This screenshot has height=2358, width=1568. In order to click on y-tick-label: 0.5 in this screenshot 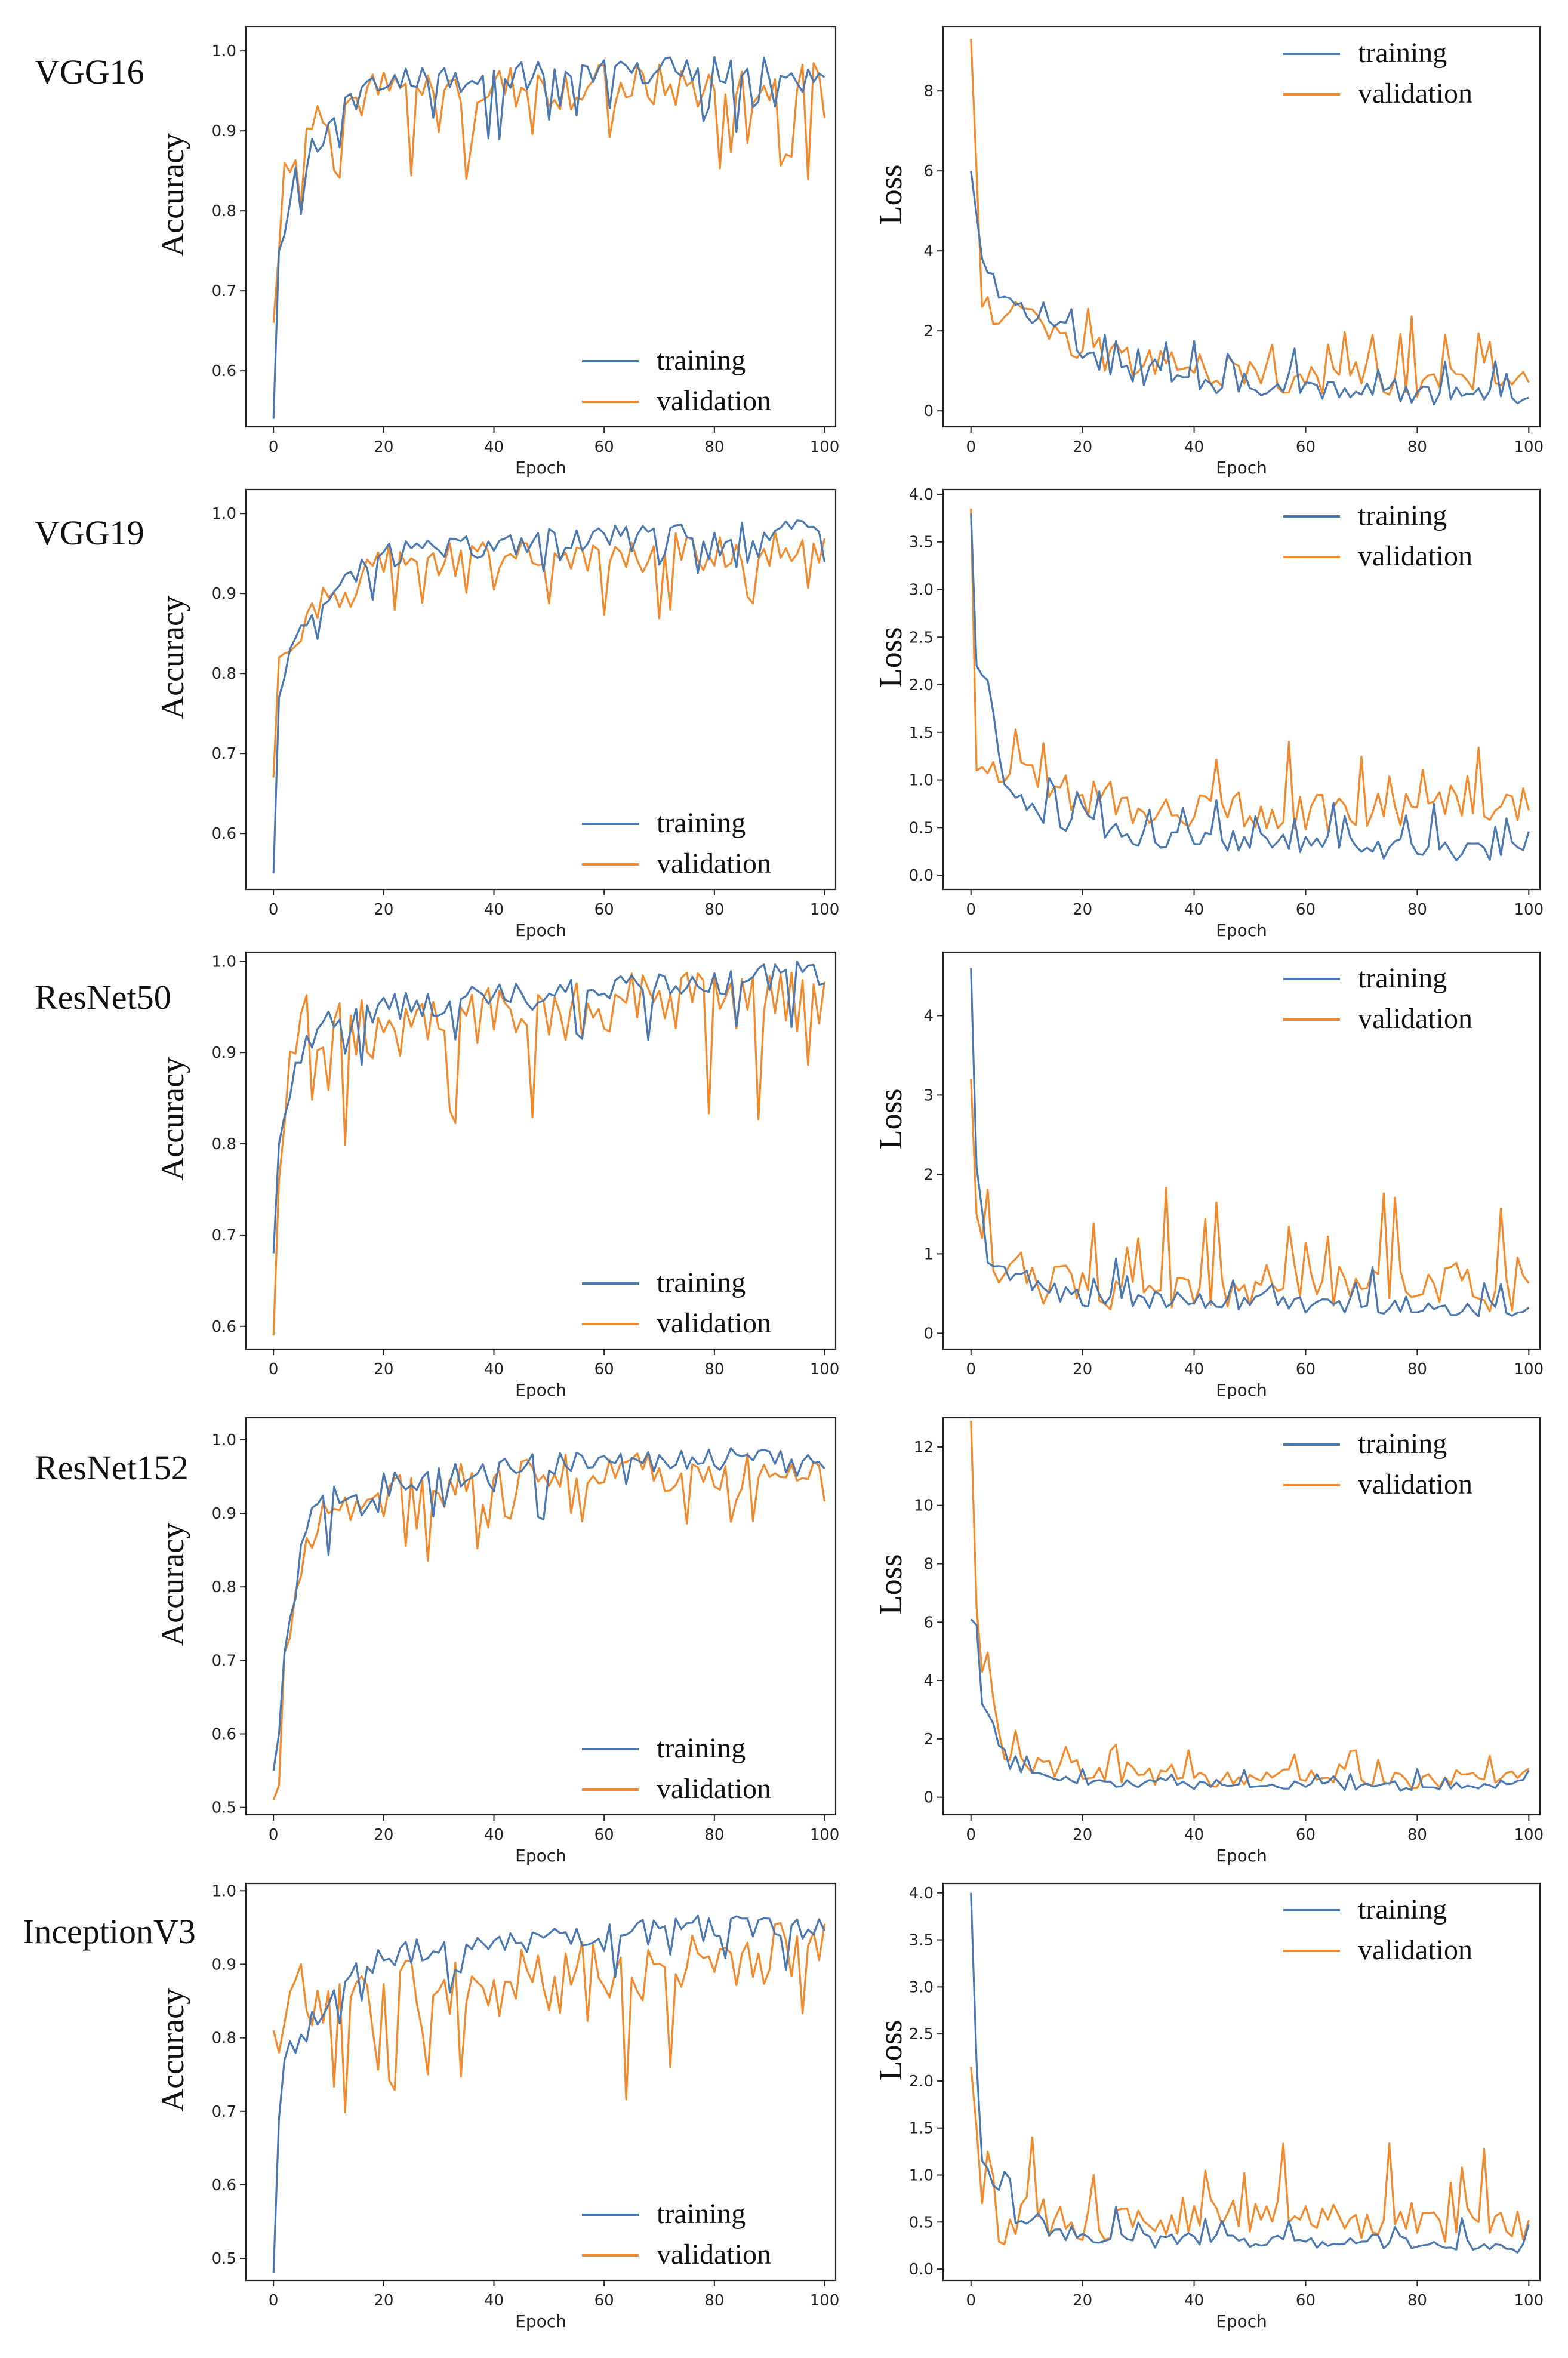, I will do `click(224, 2259)`.